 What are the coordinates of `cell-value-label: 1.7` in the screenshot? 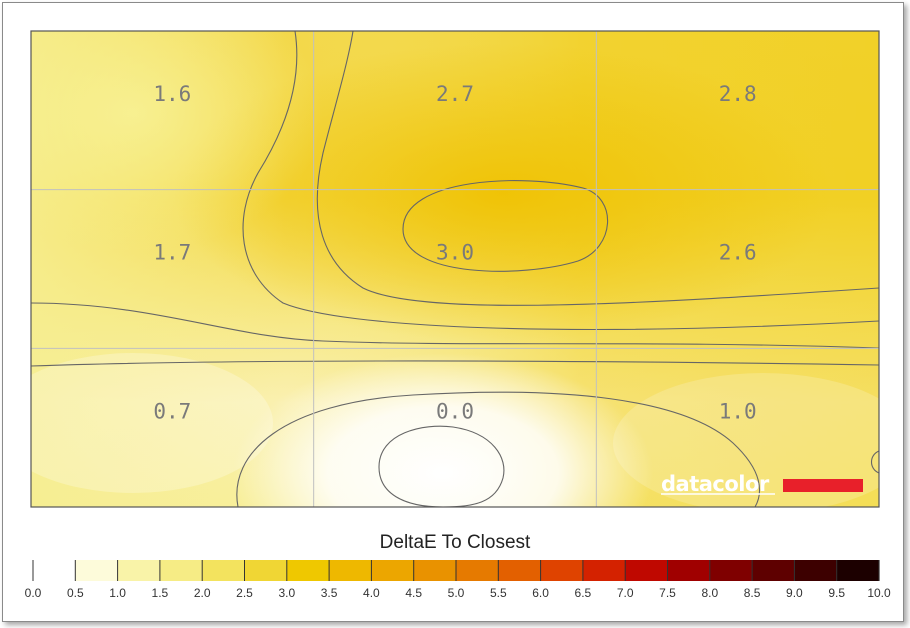 It's located at (172, 253).